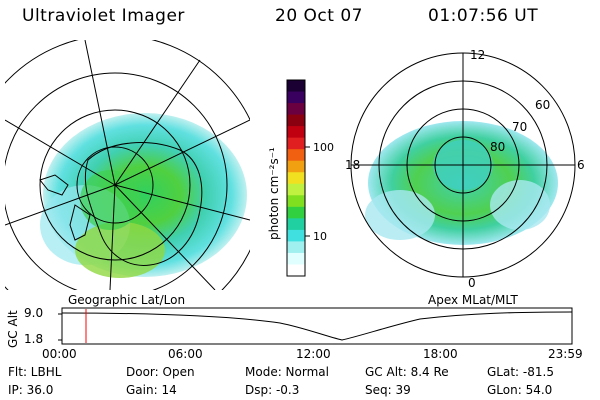 The height and width of the screenshot is (400, 600). I want to click on mlt-label-12: 12, so click(478, 55).